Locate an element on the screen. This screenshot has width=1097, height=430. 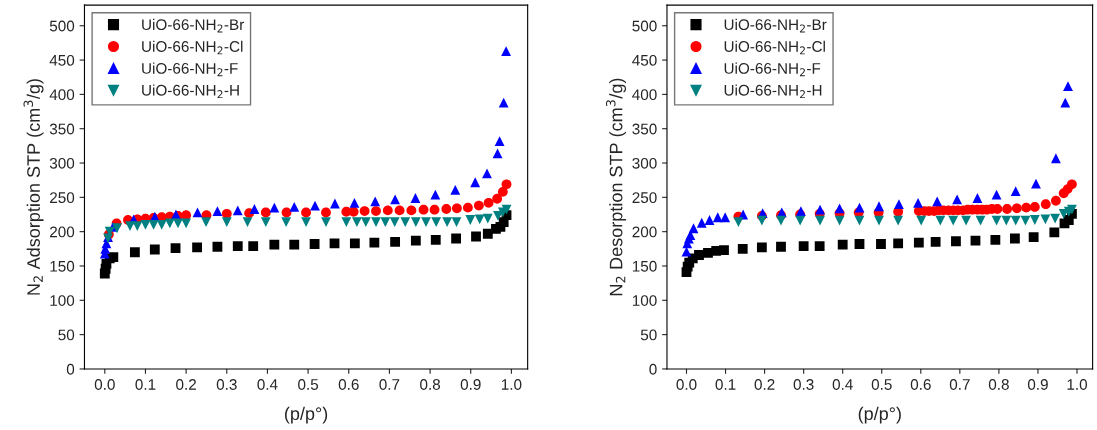
y-axis-title: N$_{2}$ Adsorption STP (cm$^{3}$/g) is located at coordinates (33, 187).